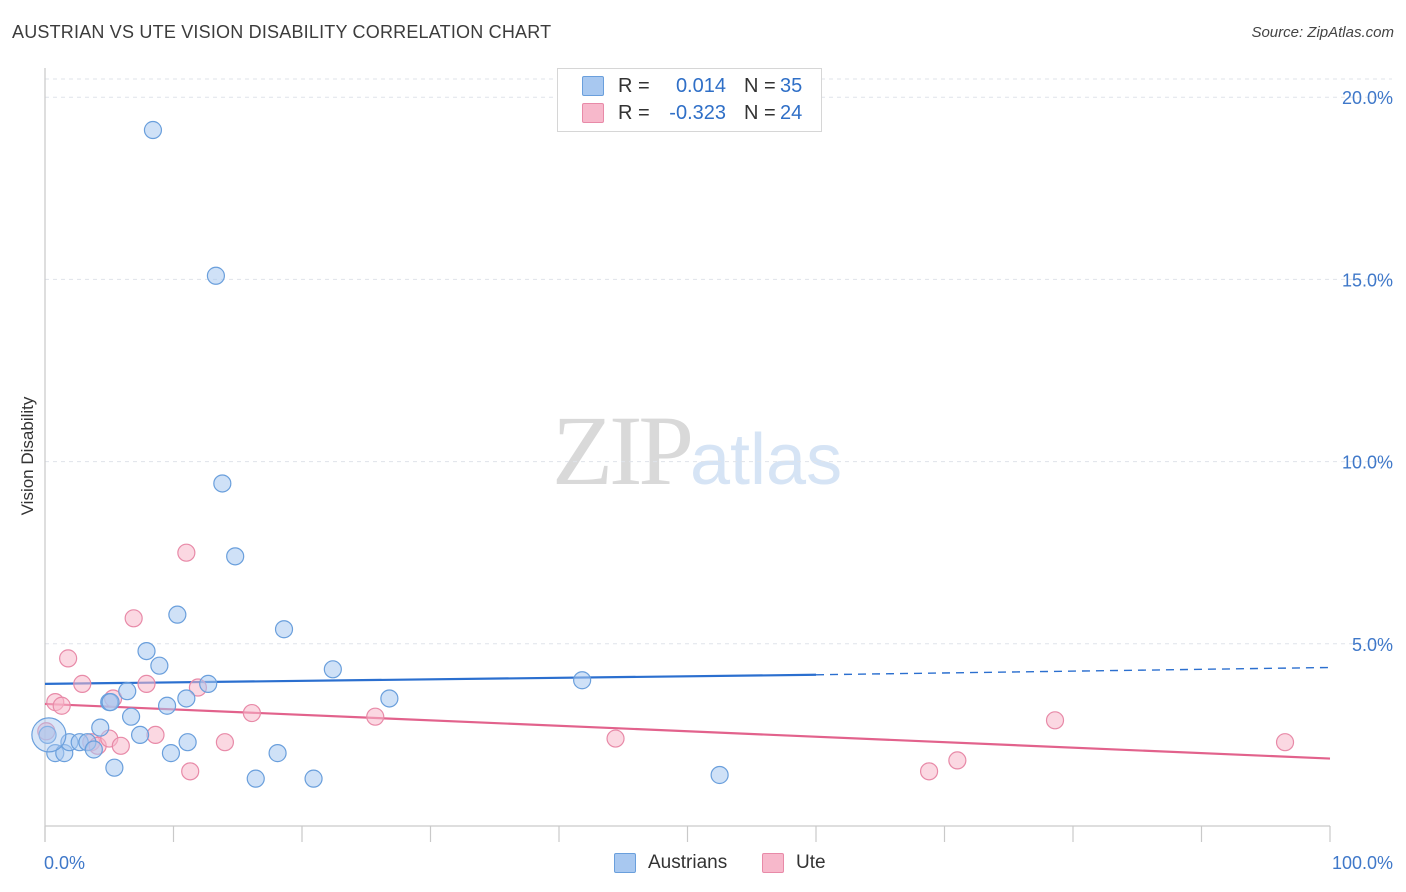 This screenshot has height=892, width=1406. What do you see at coordinates (64, 863) in the screenshot?
I see `x-tick-label: 0.0%` at bounding box center [64, 863].